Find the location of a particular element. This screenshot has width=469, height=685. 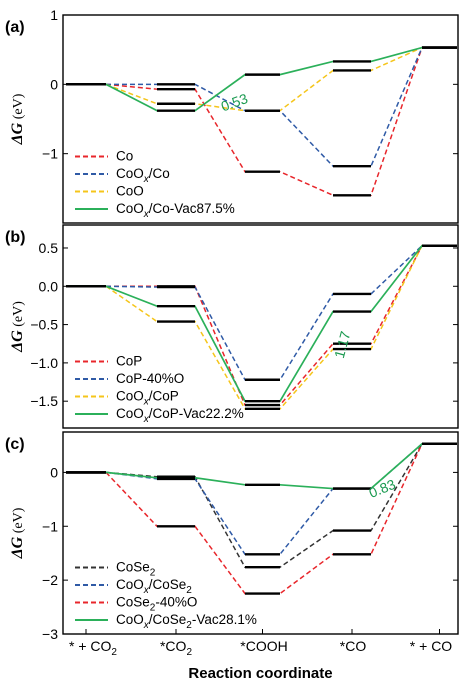

legend-label: Co is located at coordinates (124, 156).